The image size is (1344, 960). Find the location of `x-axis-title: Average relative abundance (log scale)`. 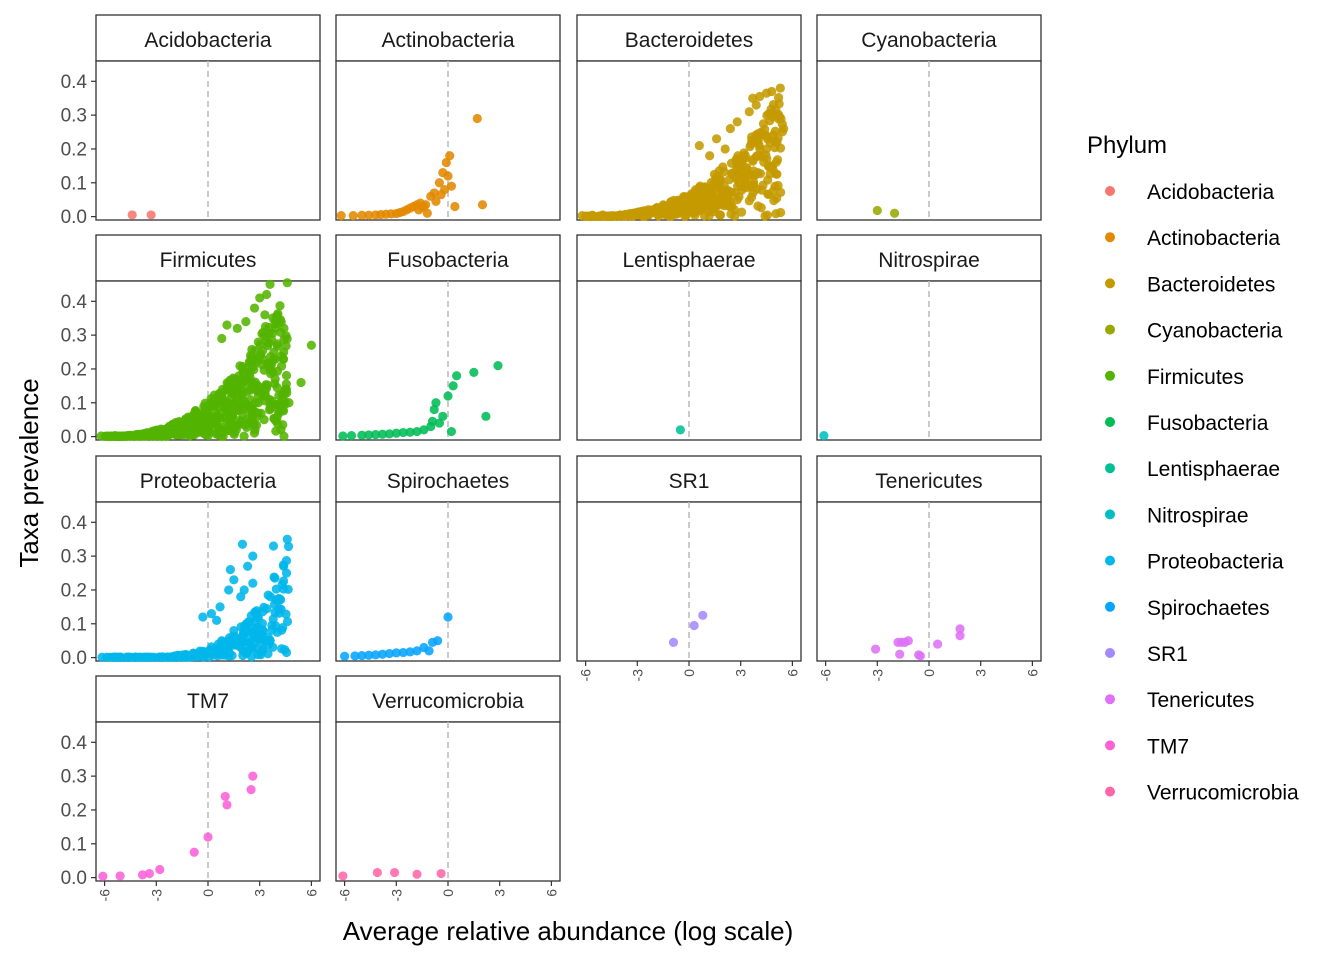

x-axis-title: Average relative abundance (log scale) is located at coordinates (568, 931).